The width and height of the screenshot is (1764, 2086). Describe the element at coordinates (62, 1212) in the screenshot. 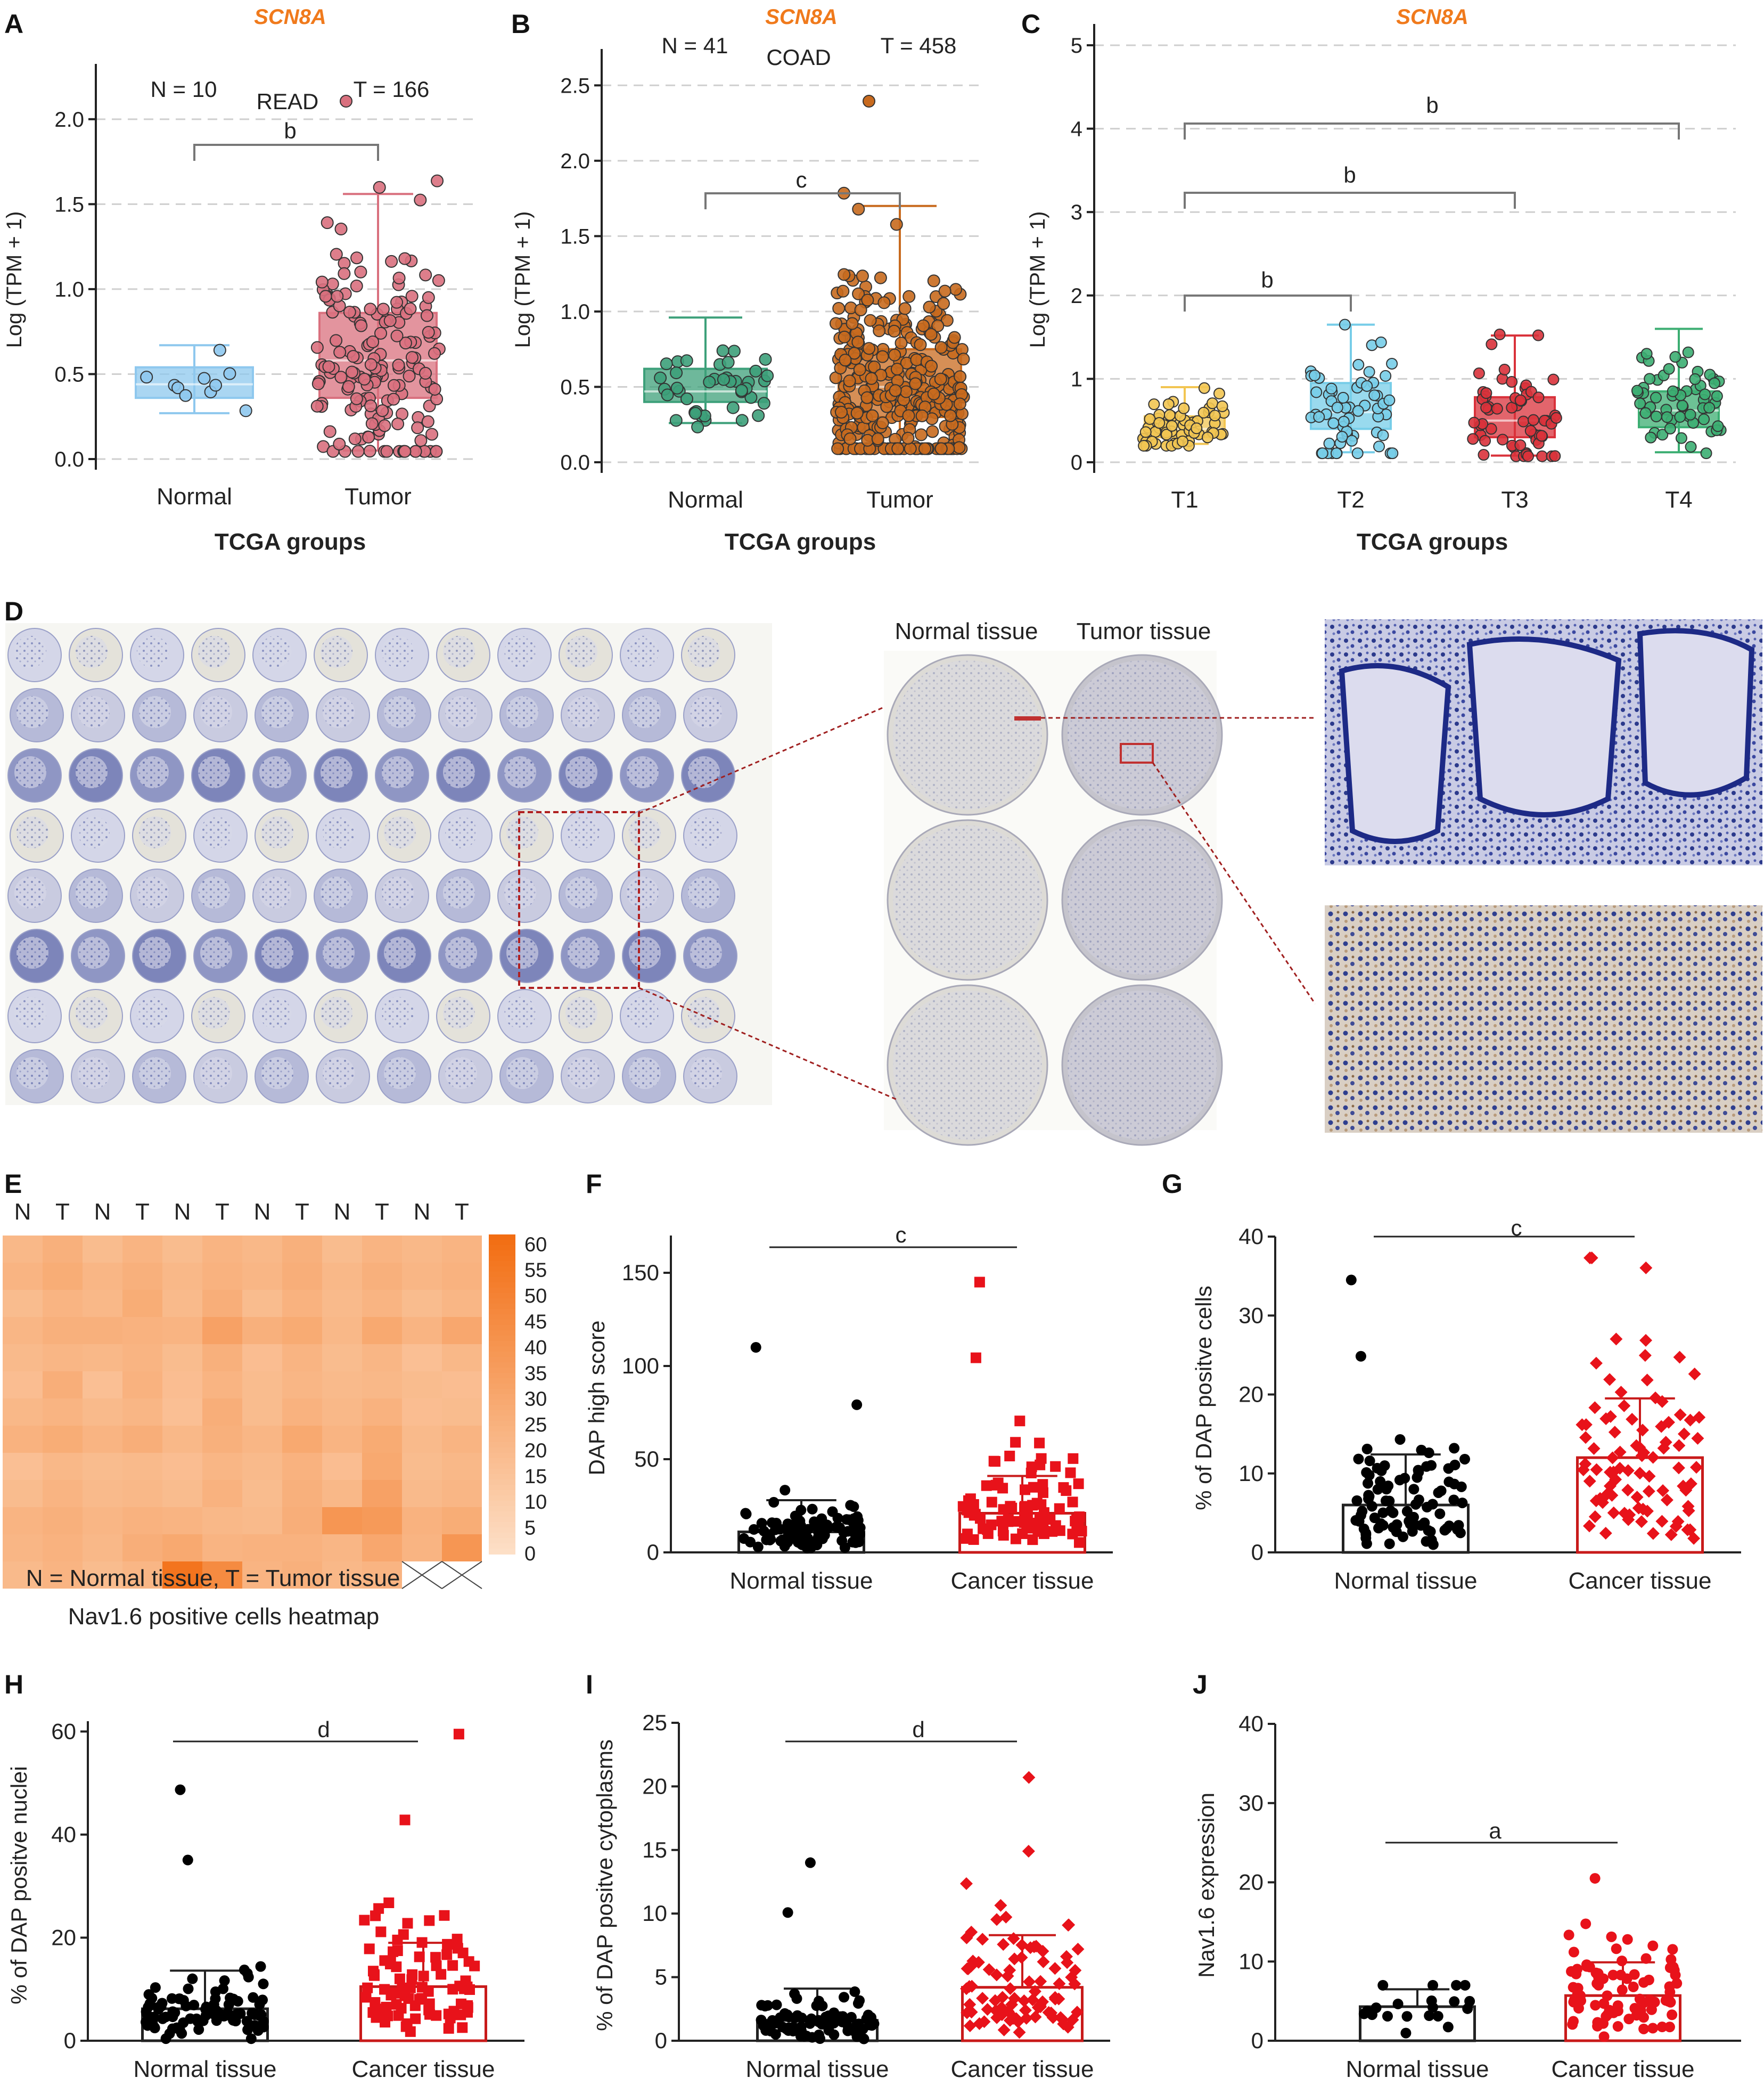

I see `column-label: T` at that location.